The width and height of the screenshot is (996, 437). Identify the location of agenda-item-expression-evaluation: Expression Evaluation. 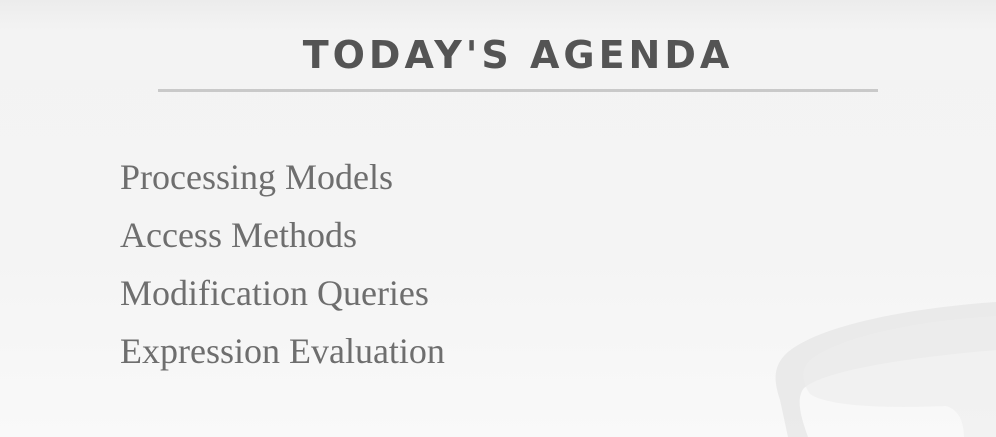
(282, 351).